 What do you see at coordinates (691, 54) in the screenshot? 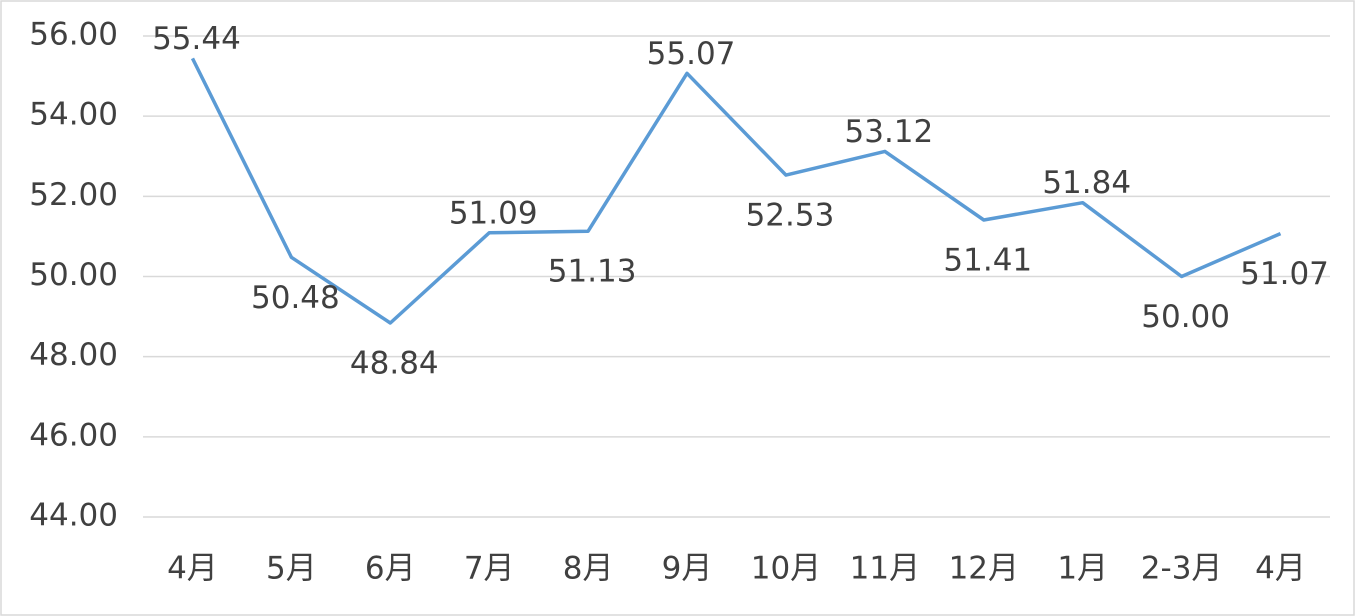
I see `data-label: 55.07` at bounding box center [691, 54].